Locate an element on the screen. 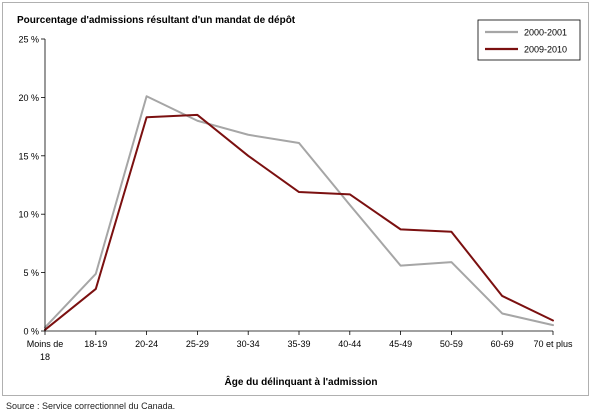 This screenshot has width=593, height=416. x-tick-label: 25-29 is located at coordinates (197, 344).